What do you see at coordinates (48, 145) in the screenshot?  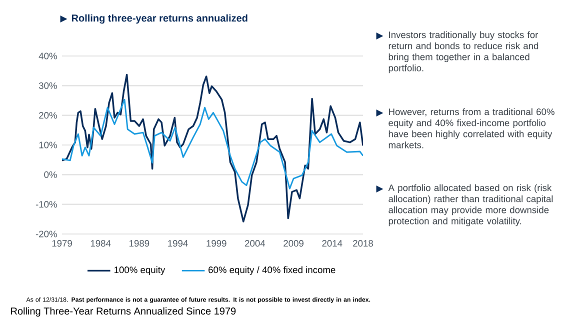 I see `y-tick-label: 10%` at bounding box center [48, 145].